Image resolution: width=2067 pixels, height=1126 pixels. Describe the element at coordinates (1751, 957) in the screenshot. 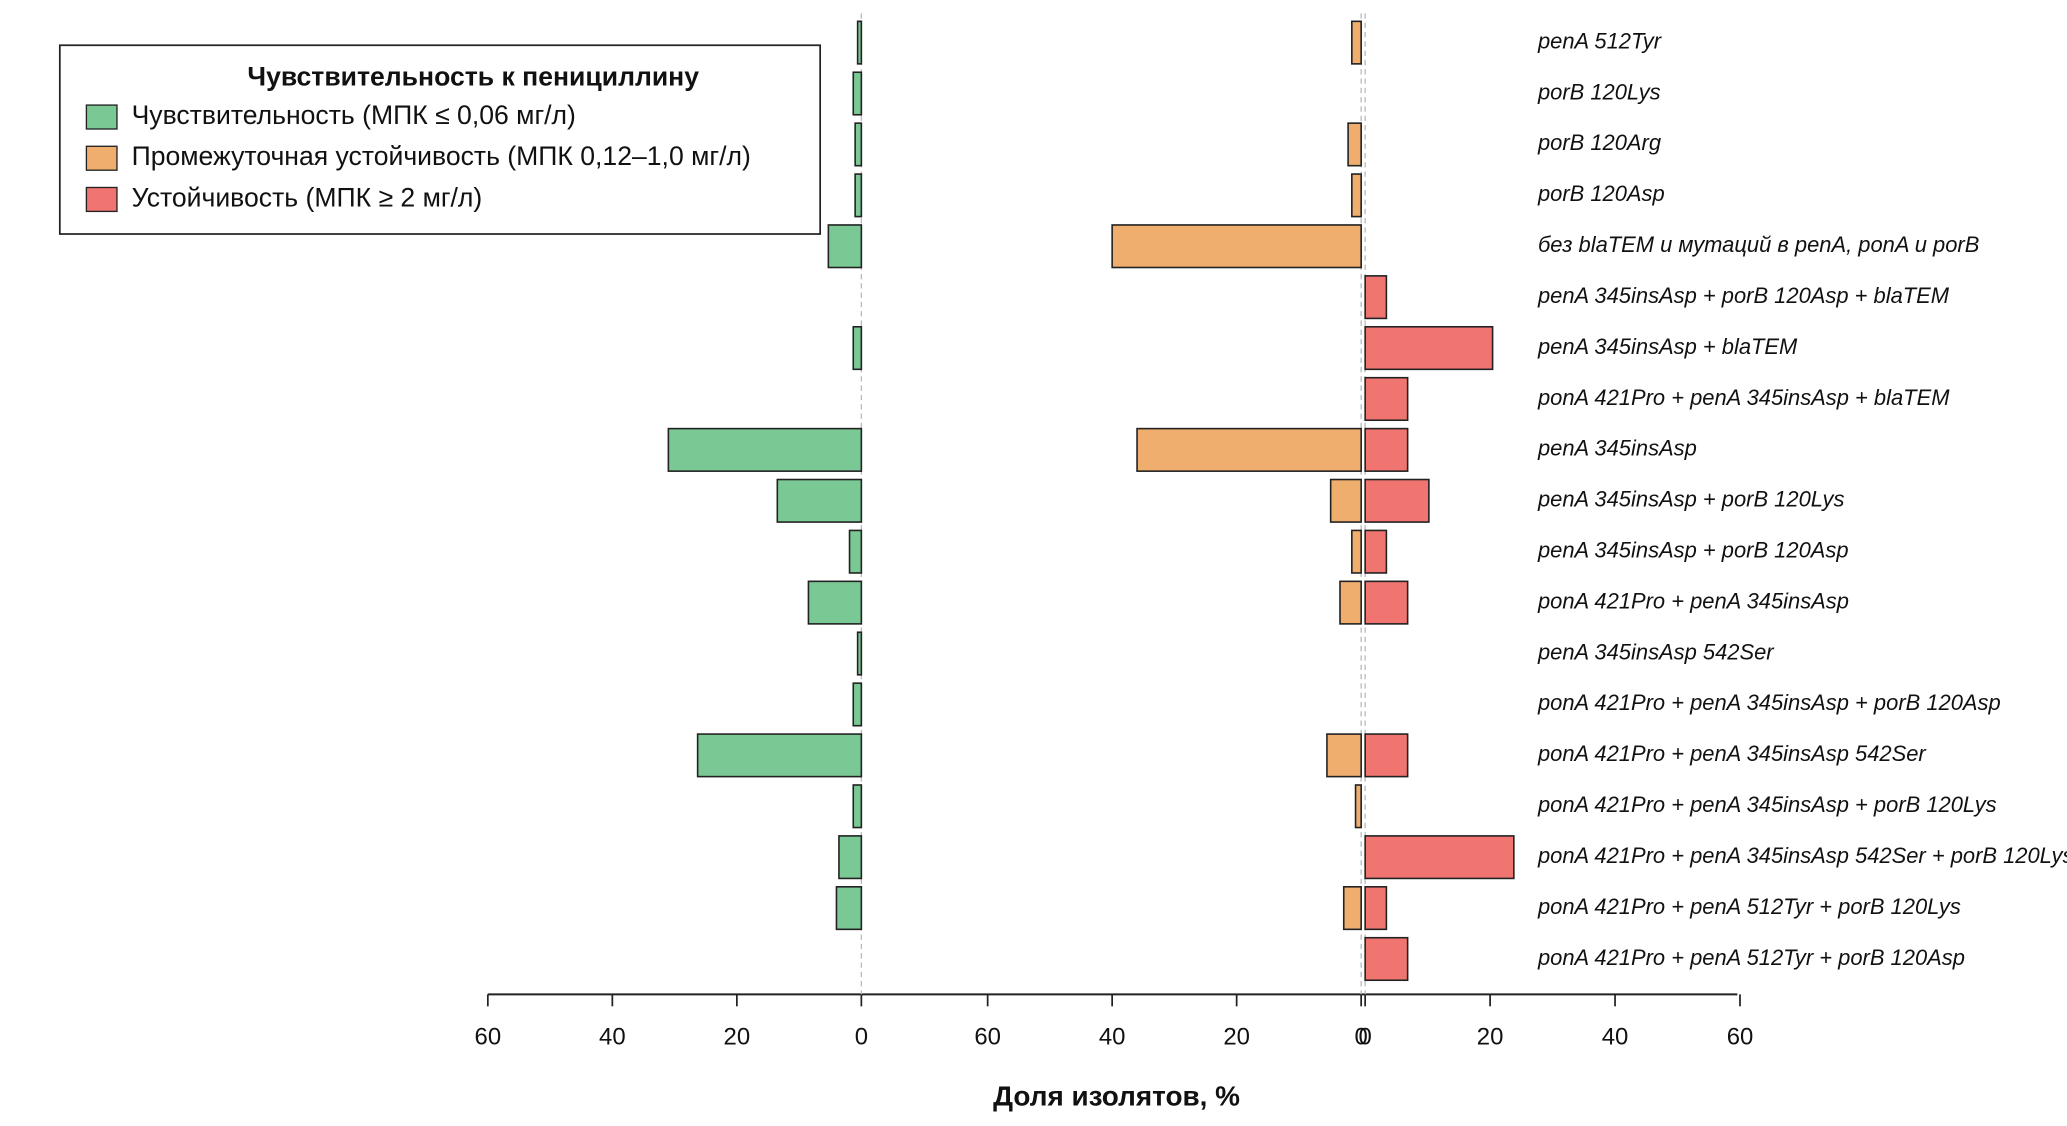

I see `category-label: ponA 421Pro + penA 512Tyr + porB 120Asp` at that location.